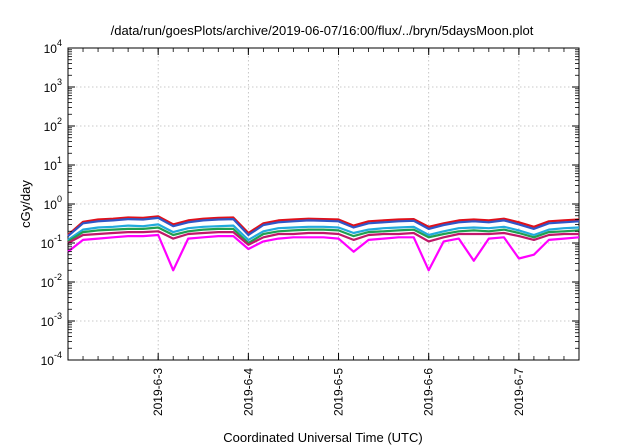 The height and width of the screenshot is (448, 640). Describe the element at coordinates (322, 437) in the screenshot. I see `x-axis-label: Coordinated Universal Time (UTC)` at that location.